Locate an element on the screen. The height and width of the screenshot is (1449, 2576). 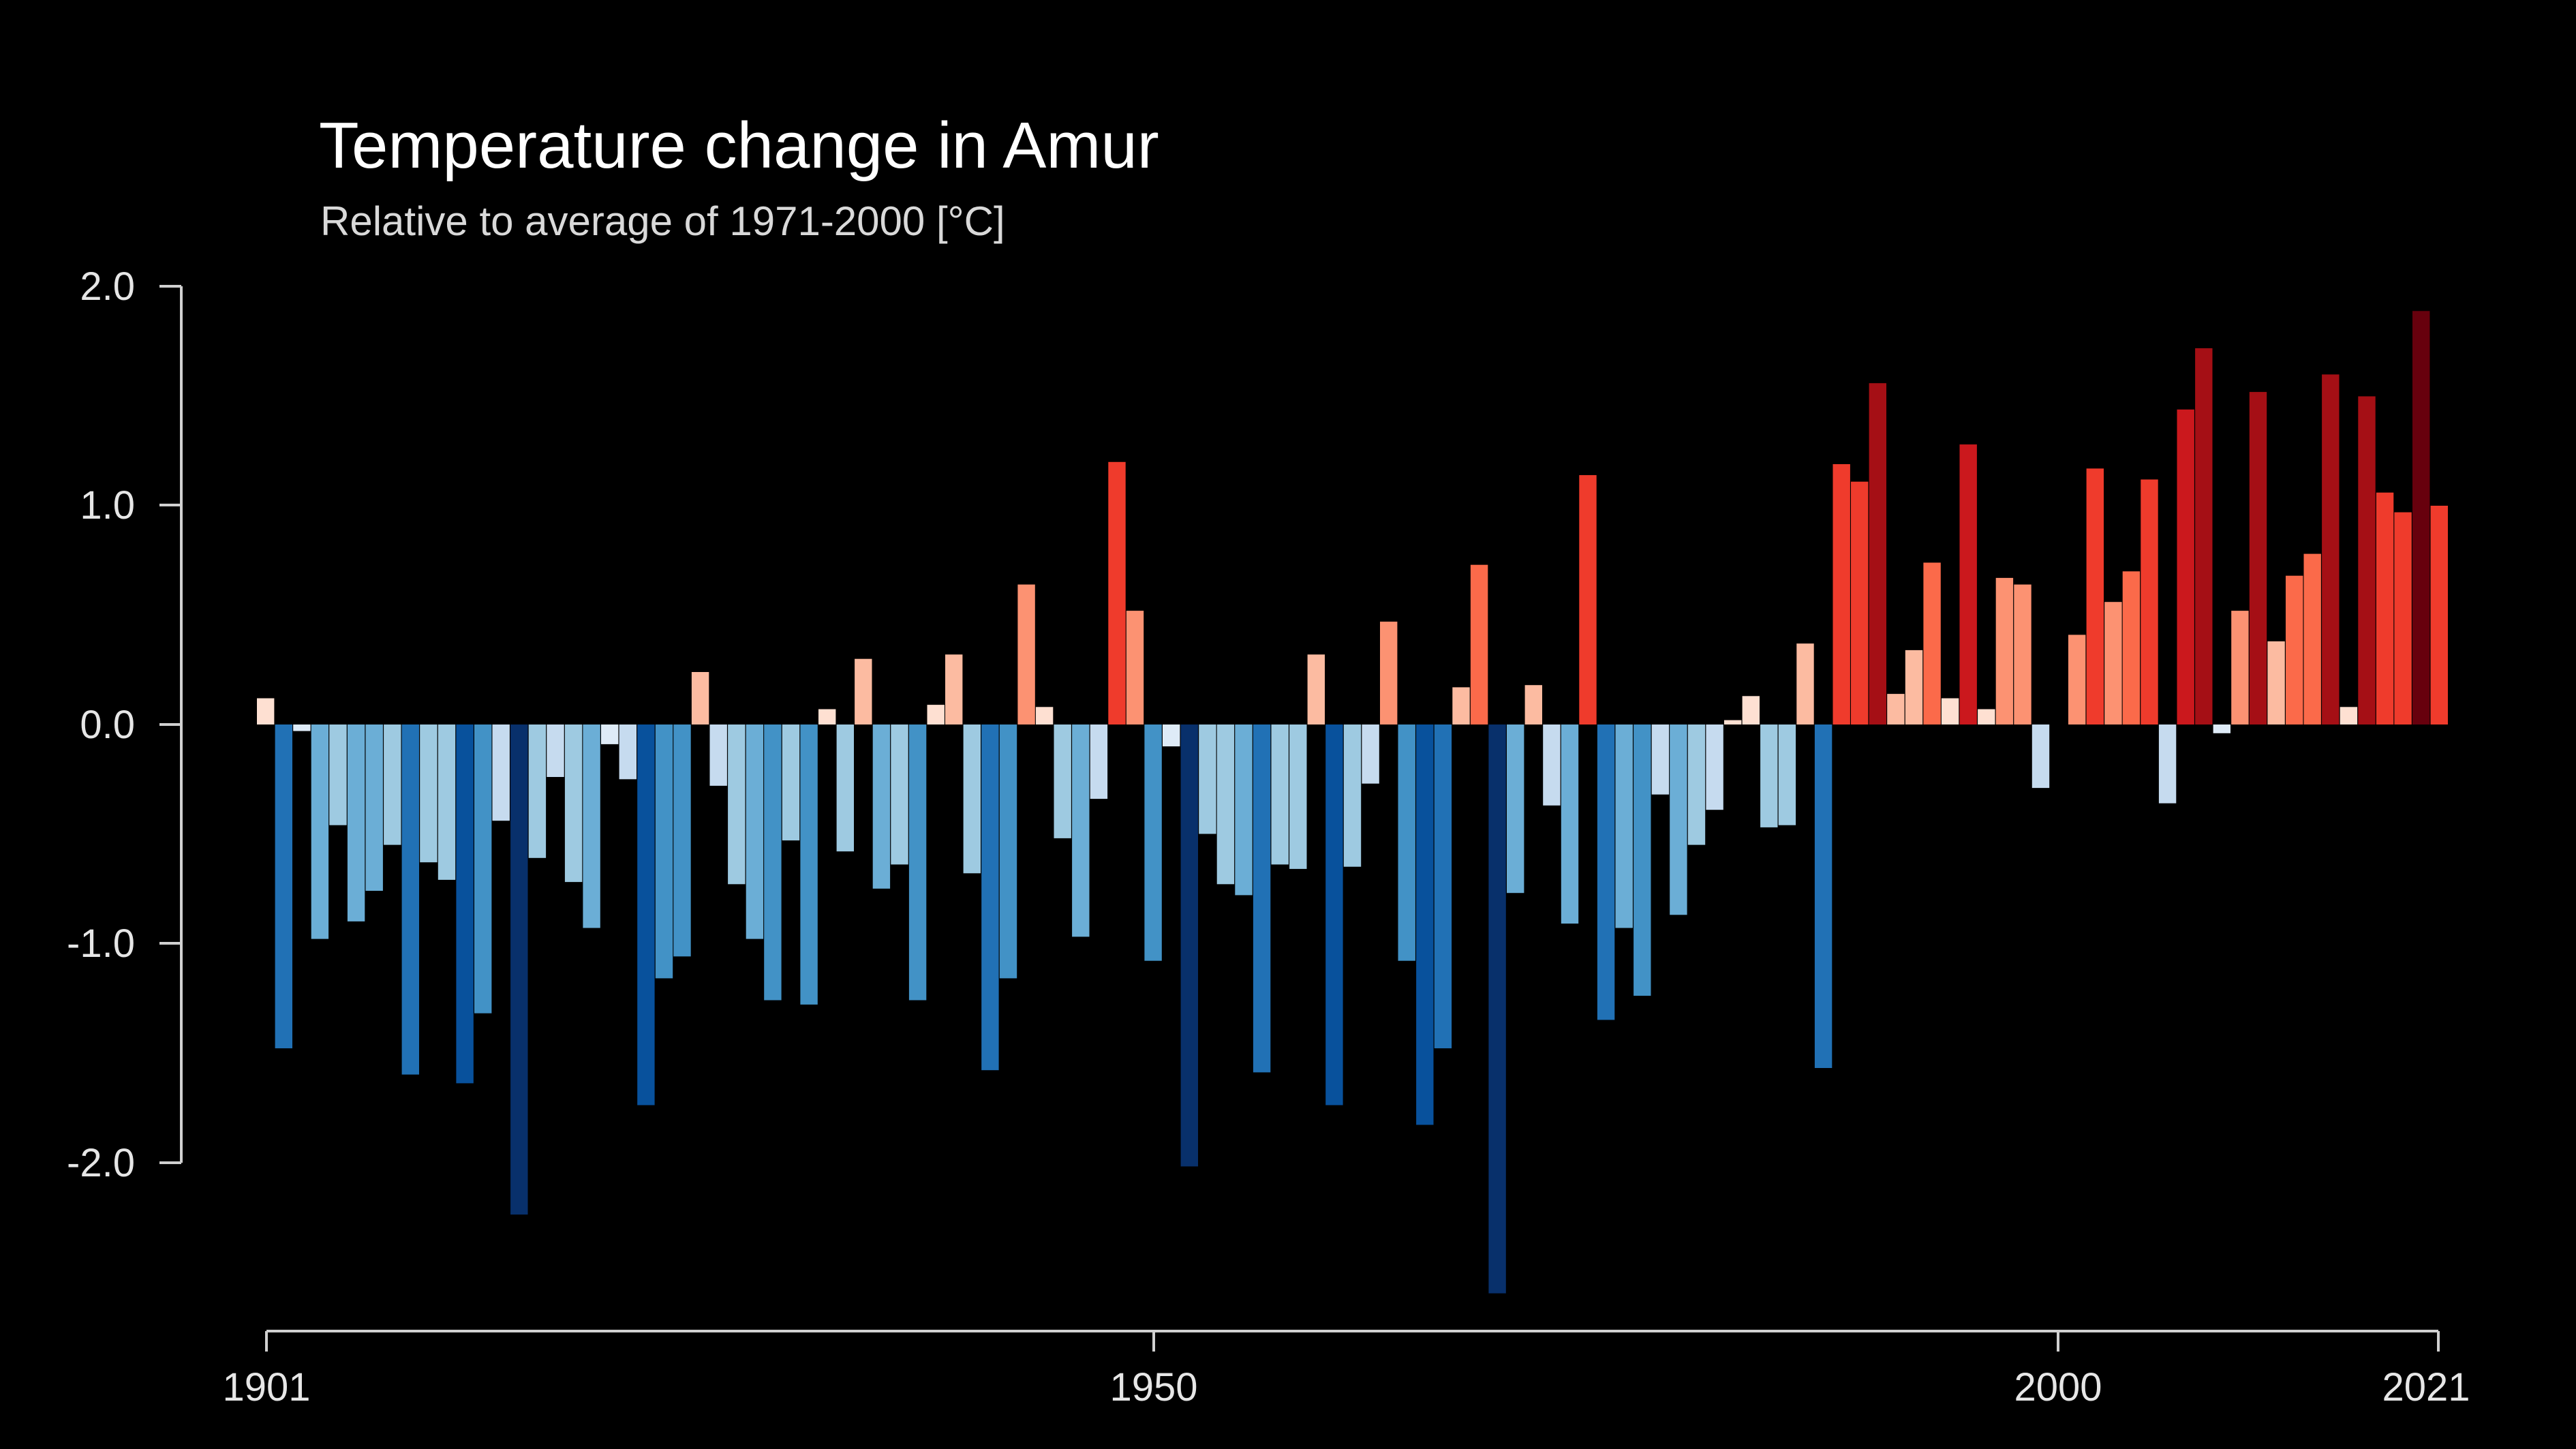
bar-1919 is located at coordinates (591, 826).